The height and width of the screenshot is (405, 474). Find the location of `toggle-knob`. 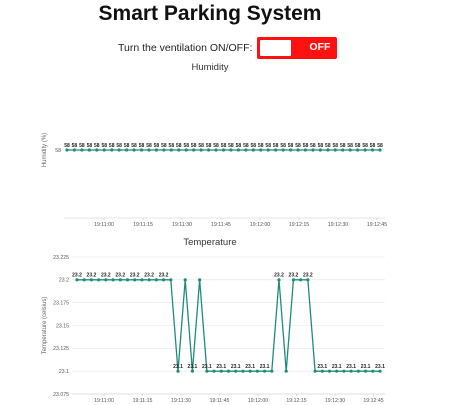

toggle-knob is located at coordinates (276, 48).